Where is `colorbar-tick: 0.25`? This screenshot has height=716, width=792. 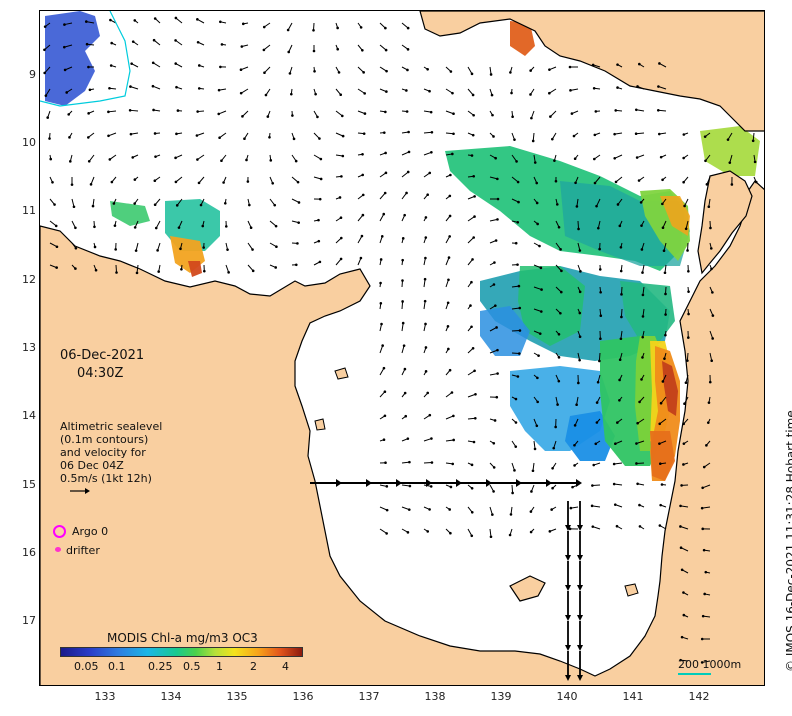 colorbar-tick: 0.25 is located at coordinates (160, 666).